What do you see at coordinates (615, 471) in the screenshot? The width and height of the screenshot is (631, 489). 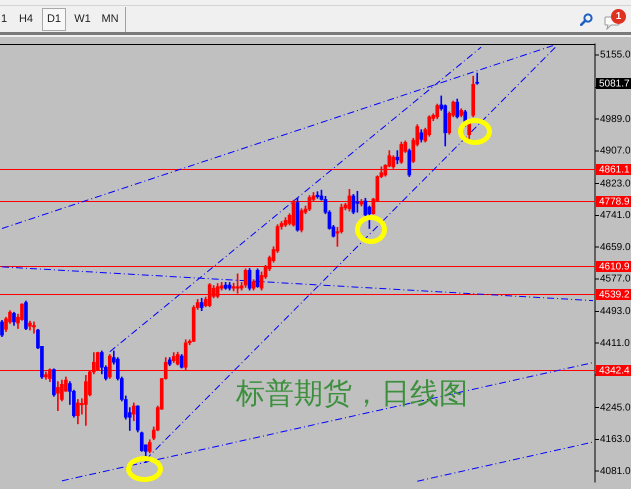 I see `y-tick-label: 4081.0` at bounding box center [615, 471].